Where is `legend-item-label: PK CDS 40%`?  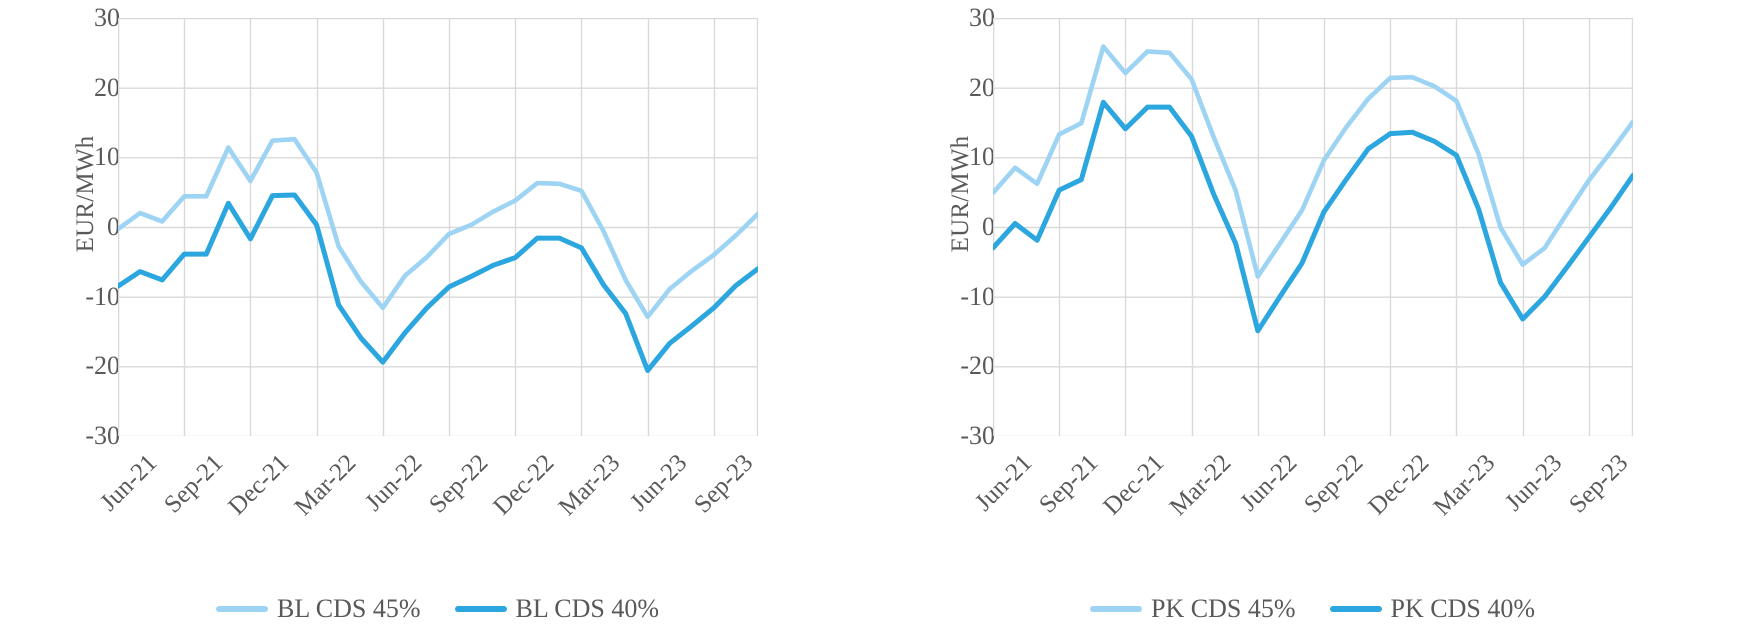 legend-item-label: PK CDS 40% is located at coordinates (1462, 608).